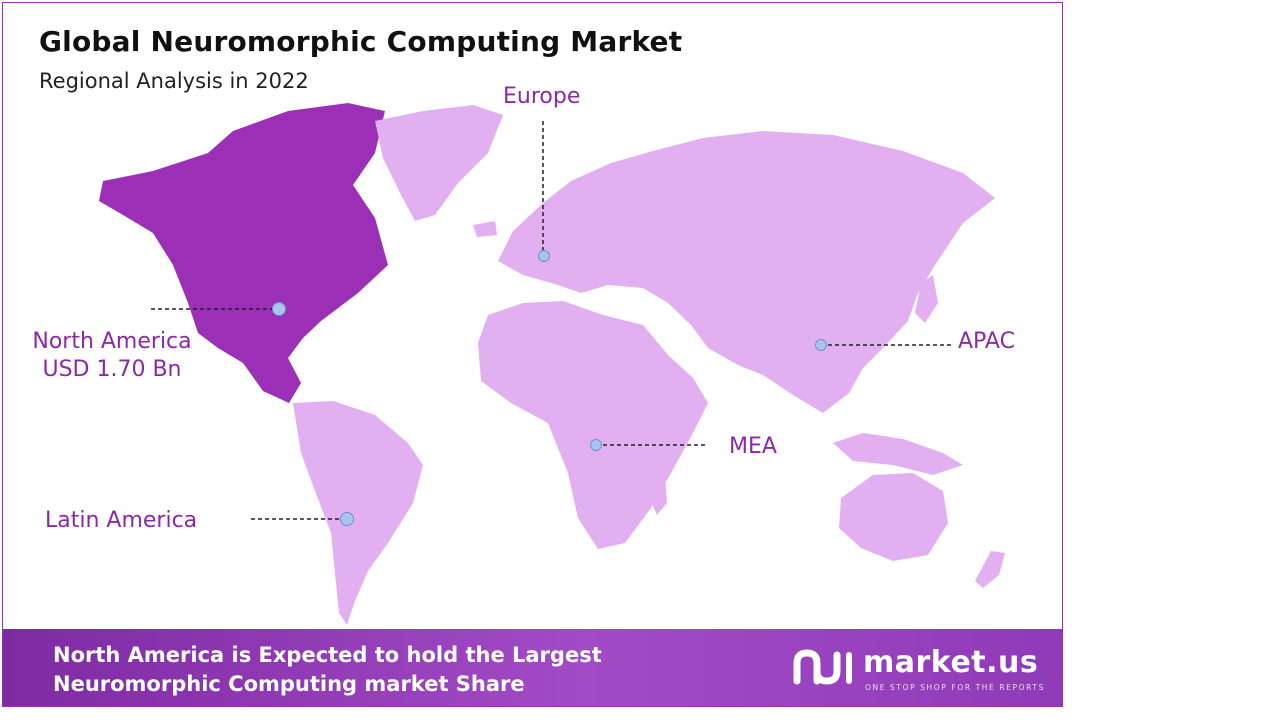 The image size is (1280, 720). I want to click on page-subtitle: Regional Analysis in 2022, so click(174, 81).